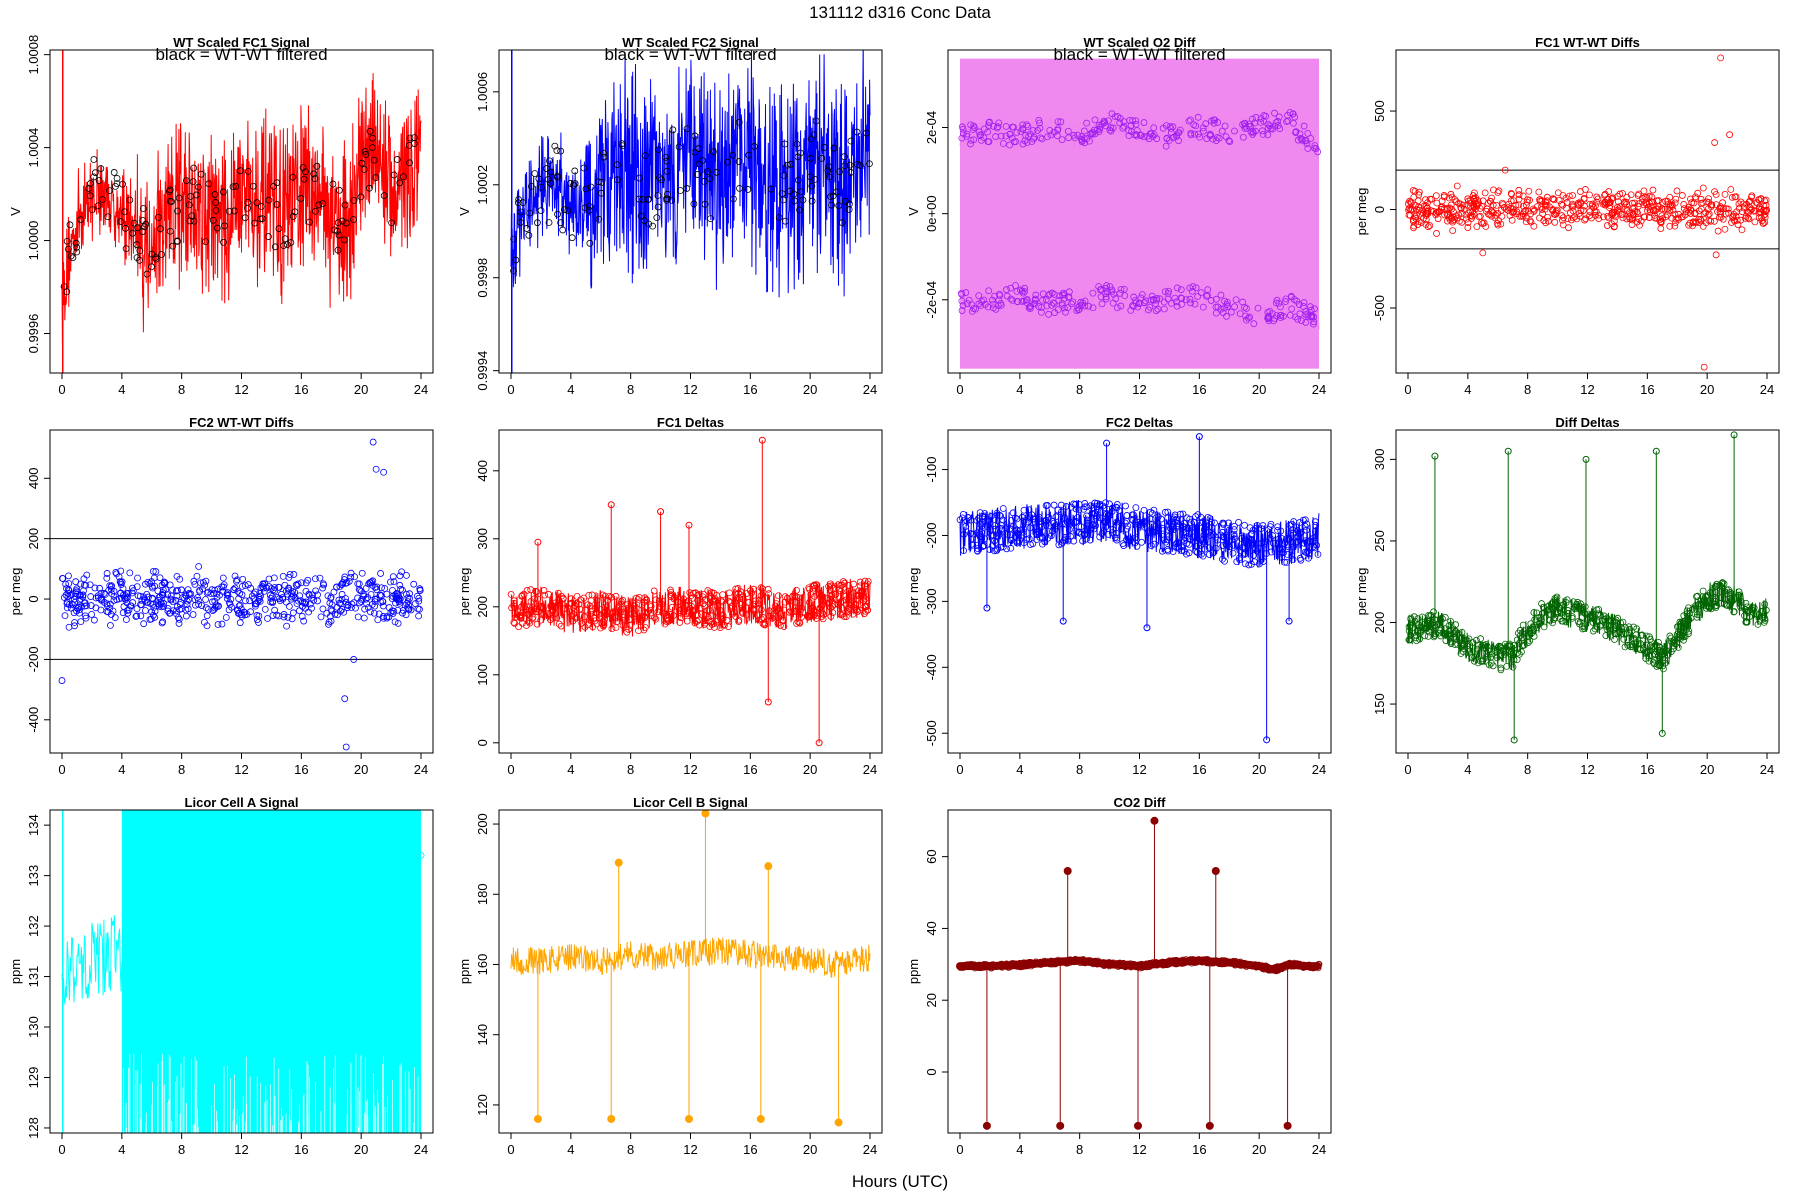 Image resolution: width=1800 pixels, height=1200 pixels. I want to click on spike-point, so click(1656, 451).